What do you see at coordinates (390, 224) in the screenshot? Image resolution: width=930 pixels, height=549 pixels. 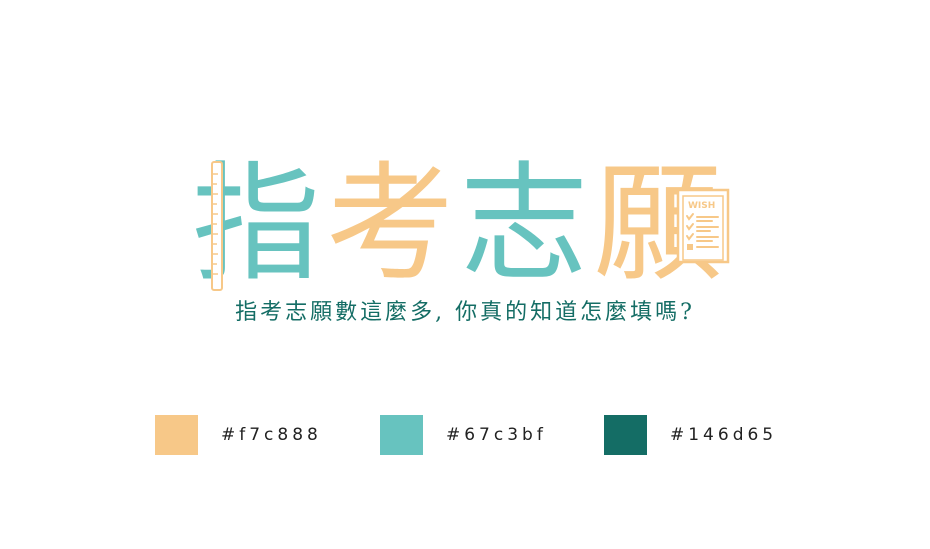 I see `logo-char-kao: 考` at bounding box center [390, 224].